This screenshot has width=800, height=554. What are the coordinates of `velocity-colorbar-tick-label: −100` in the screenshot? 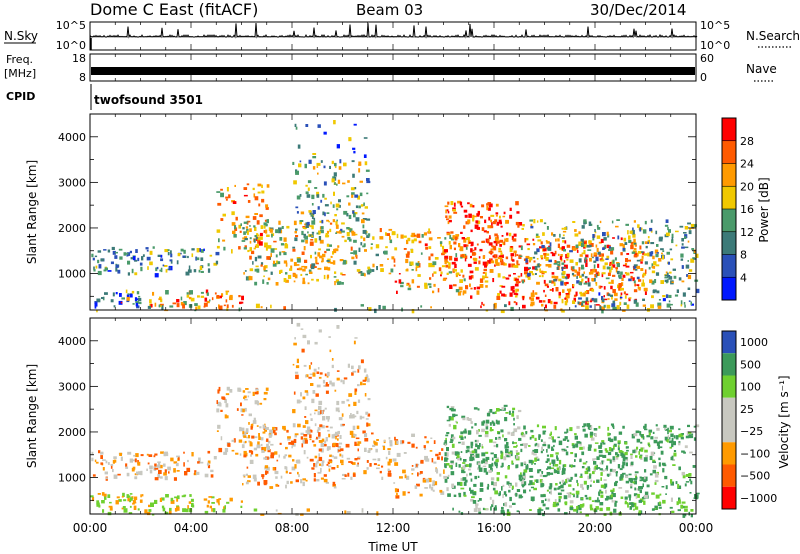 It's located at (755, 453).